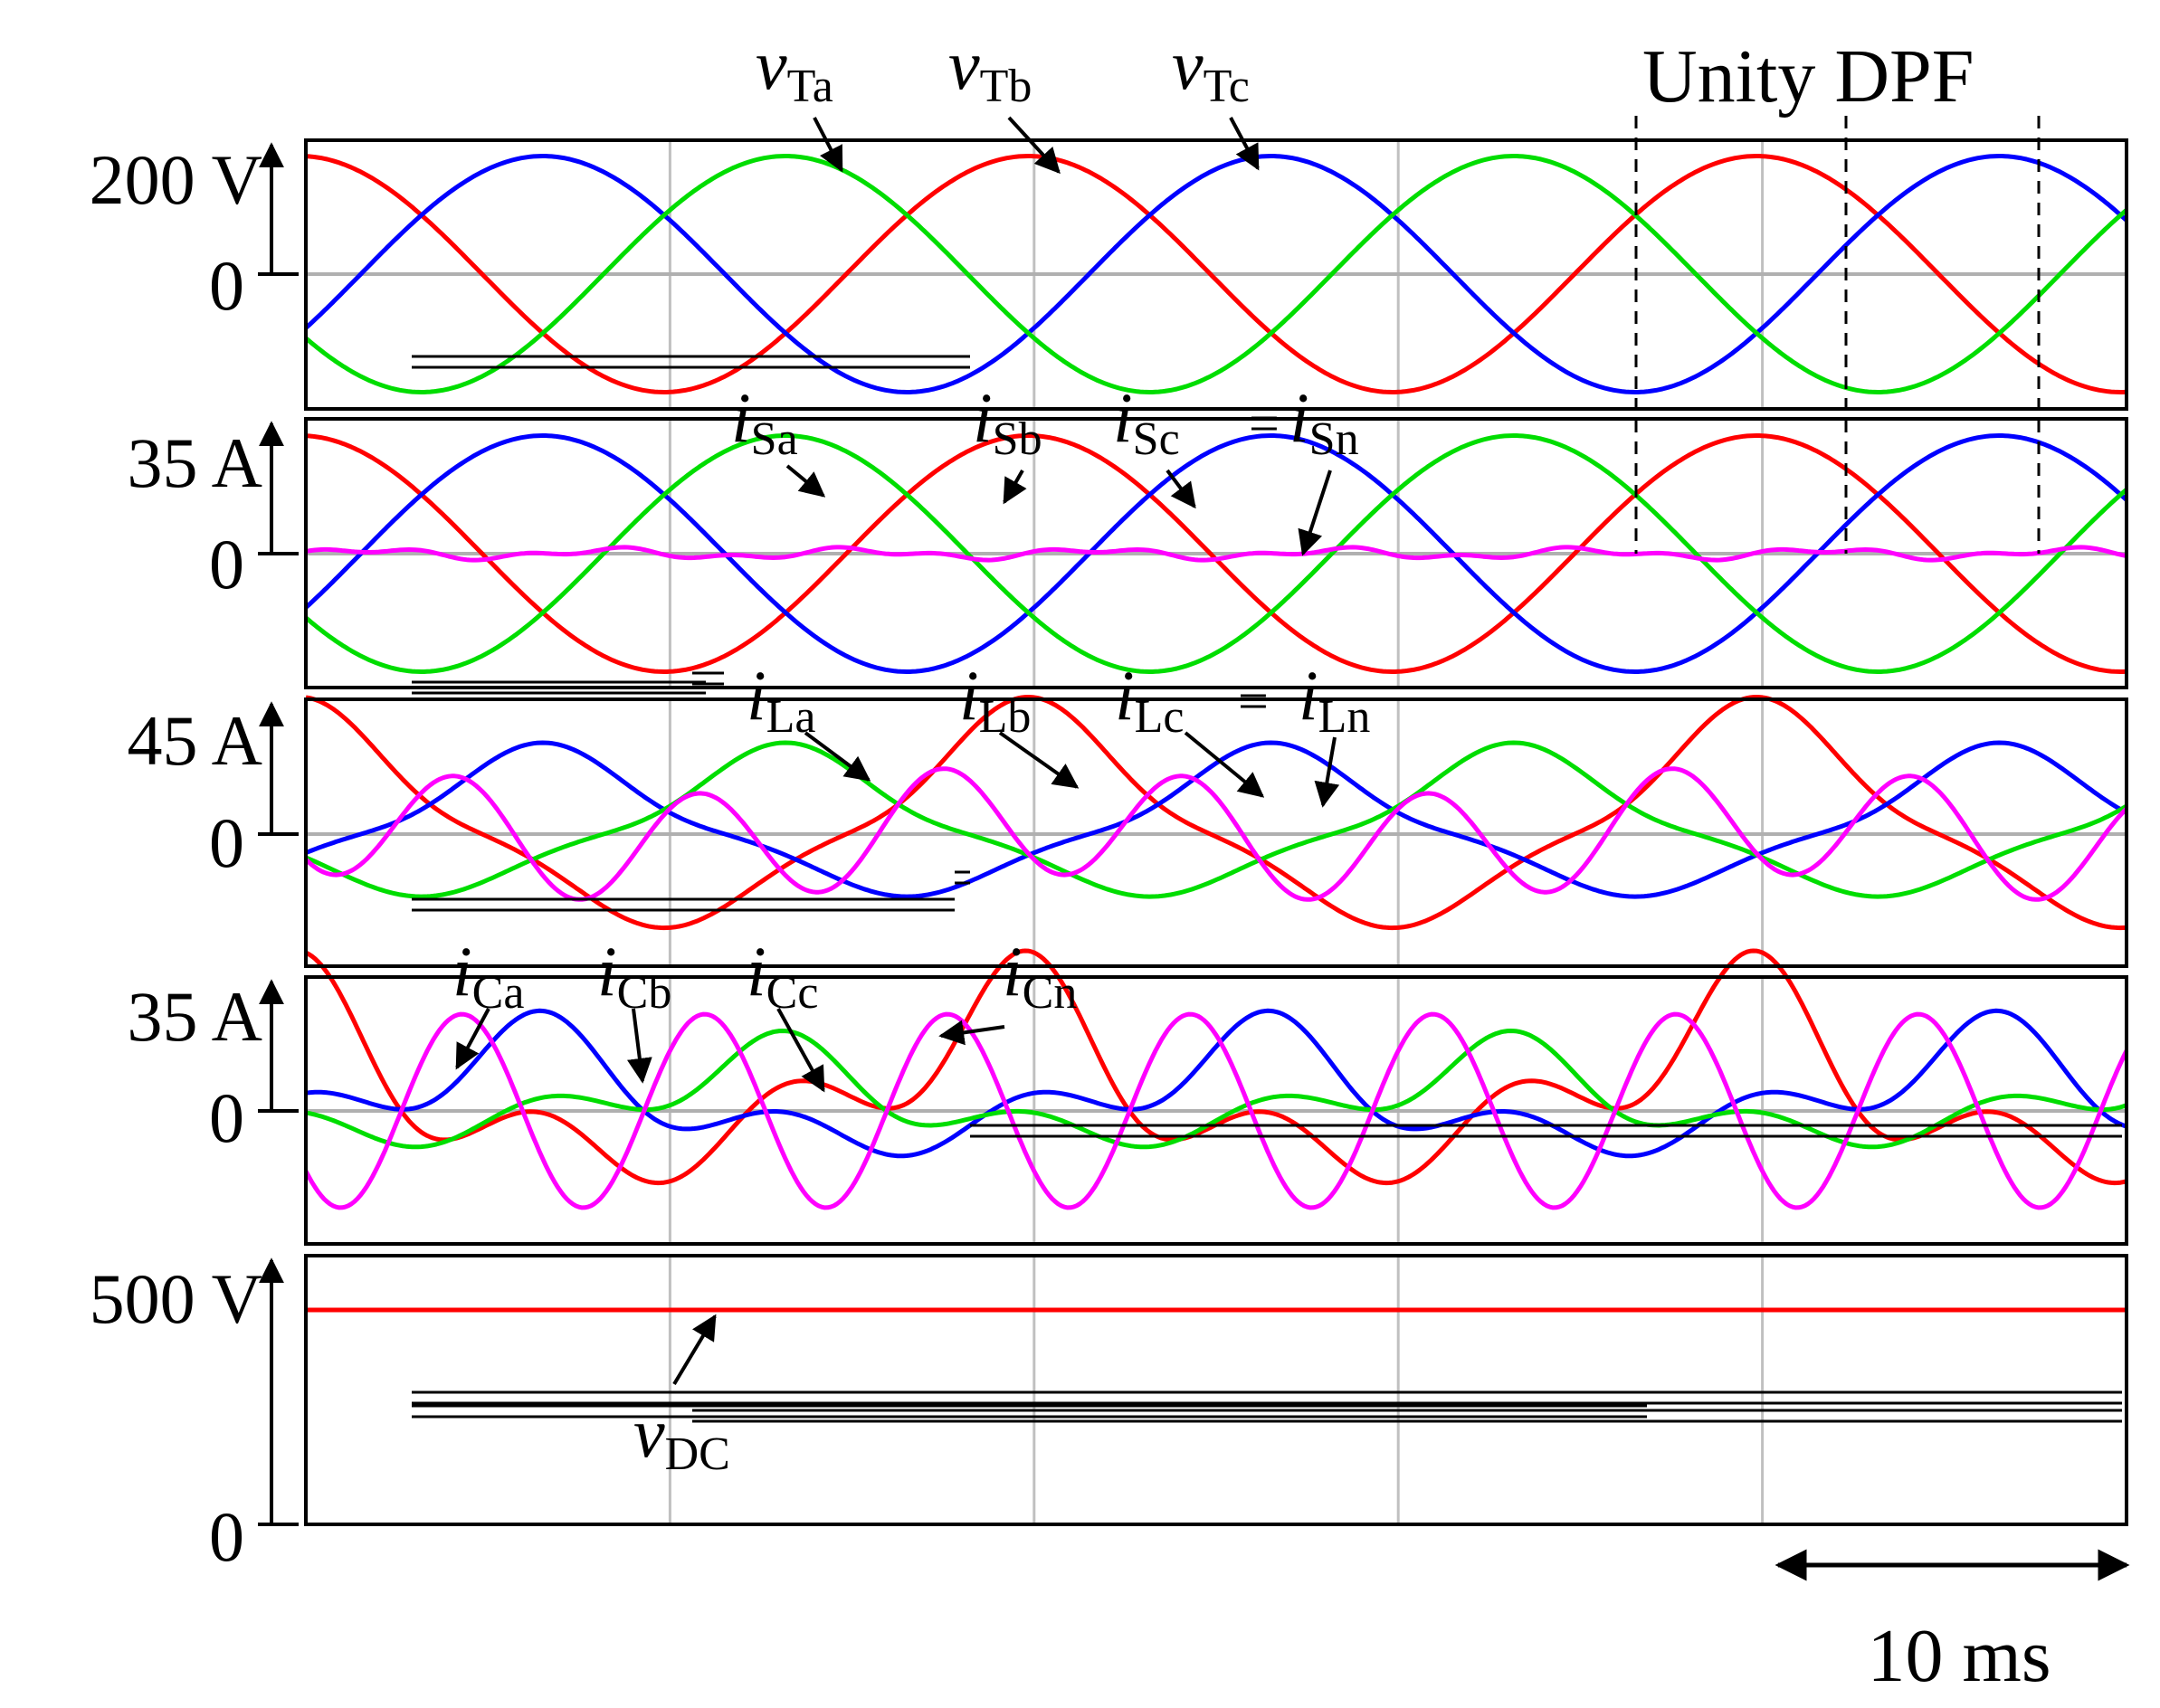 The height and width of the screenshot is (1708, 2160). What do you see at coordinates (639, 1046) in the screenshot?
I see `pointer-arrow-iCb` at bounding box center [639, 1046].